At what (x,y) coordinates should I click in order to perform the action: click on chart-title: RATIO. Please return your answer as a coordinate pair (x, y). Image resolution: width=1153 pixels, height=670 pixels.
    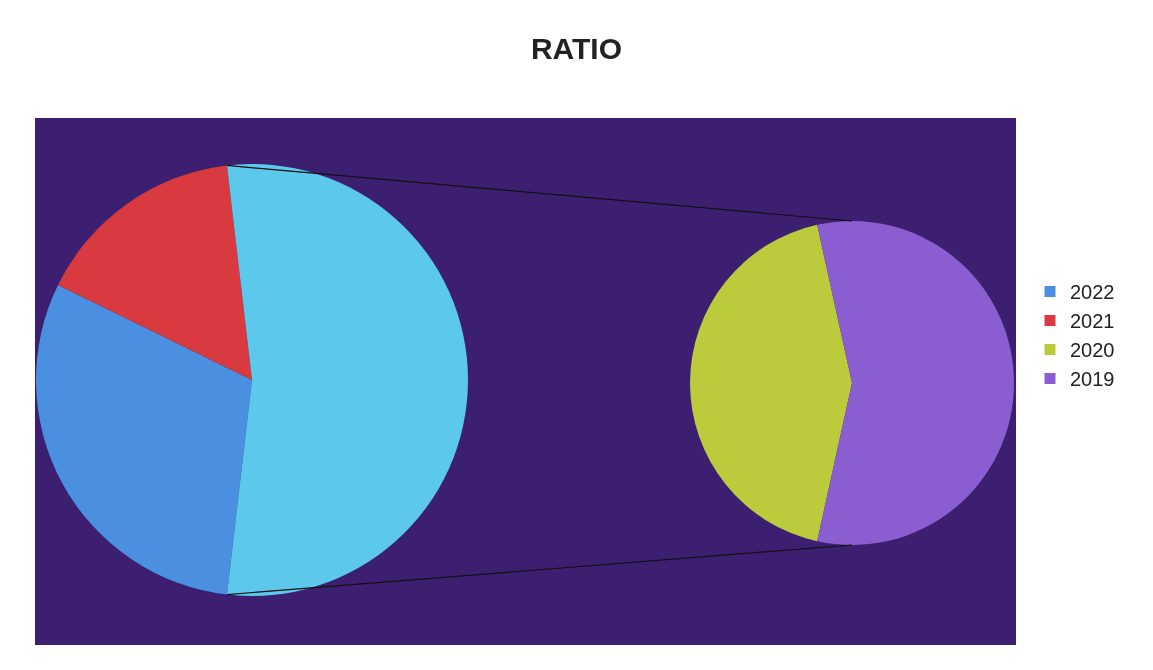
    Looking at the image, I should click on (576, 48).